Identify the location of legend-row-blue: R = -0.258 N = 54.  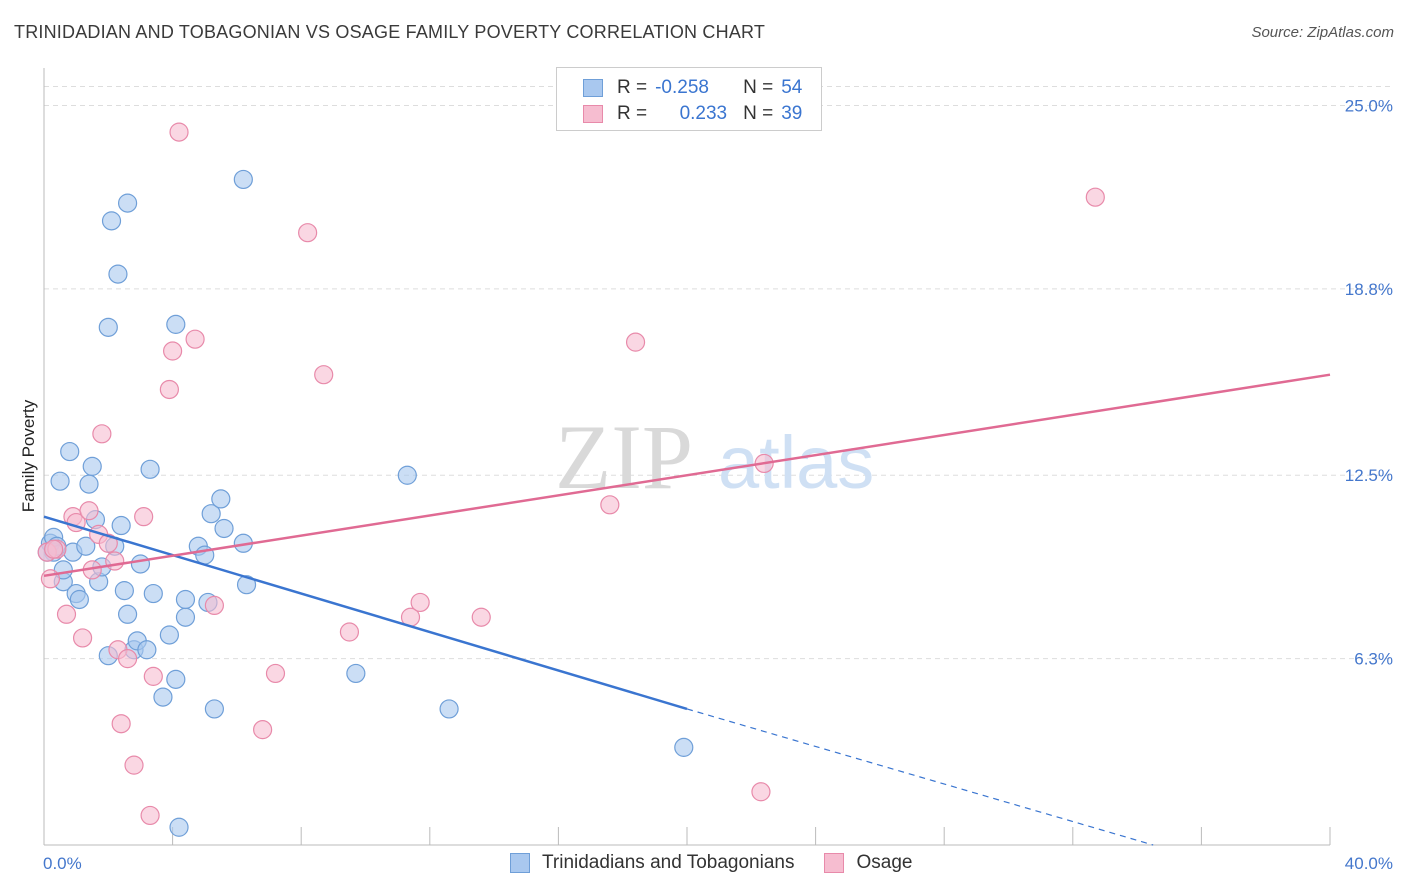
(692, 88).